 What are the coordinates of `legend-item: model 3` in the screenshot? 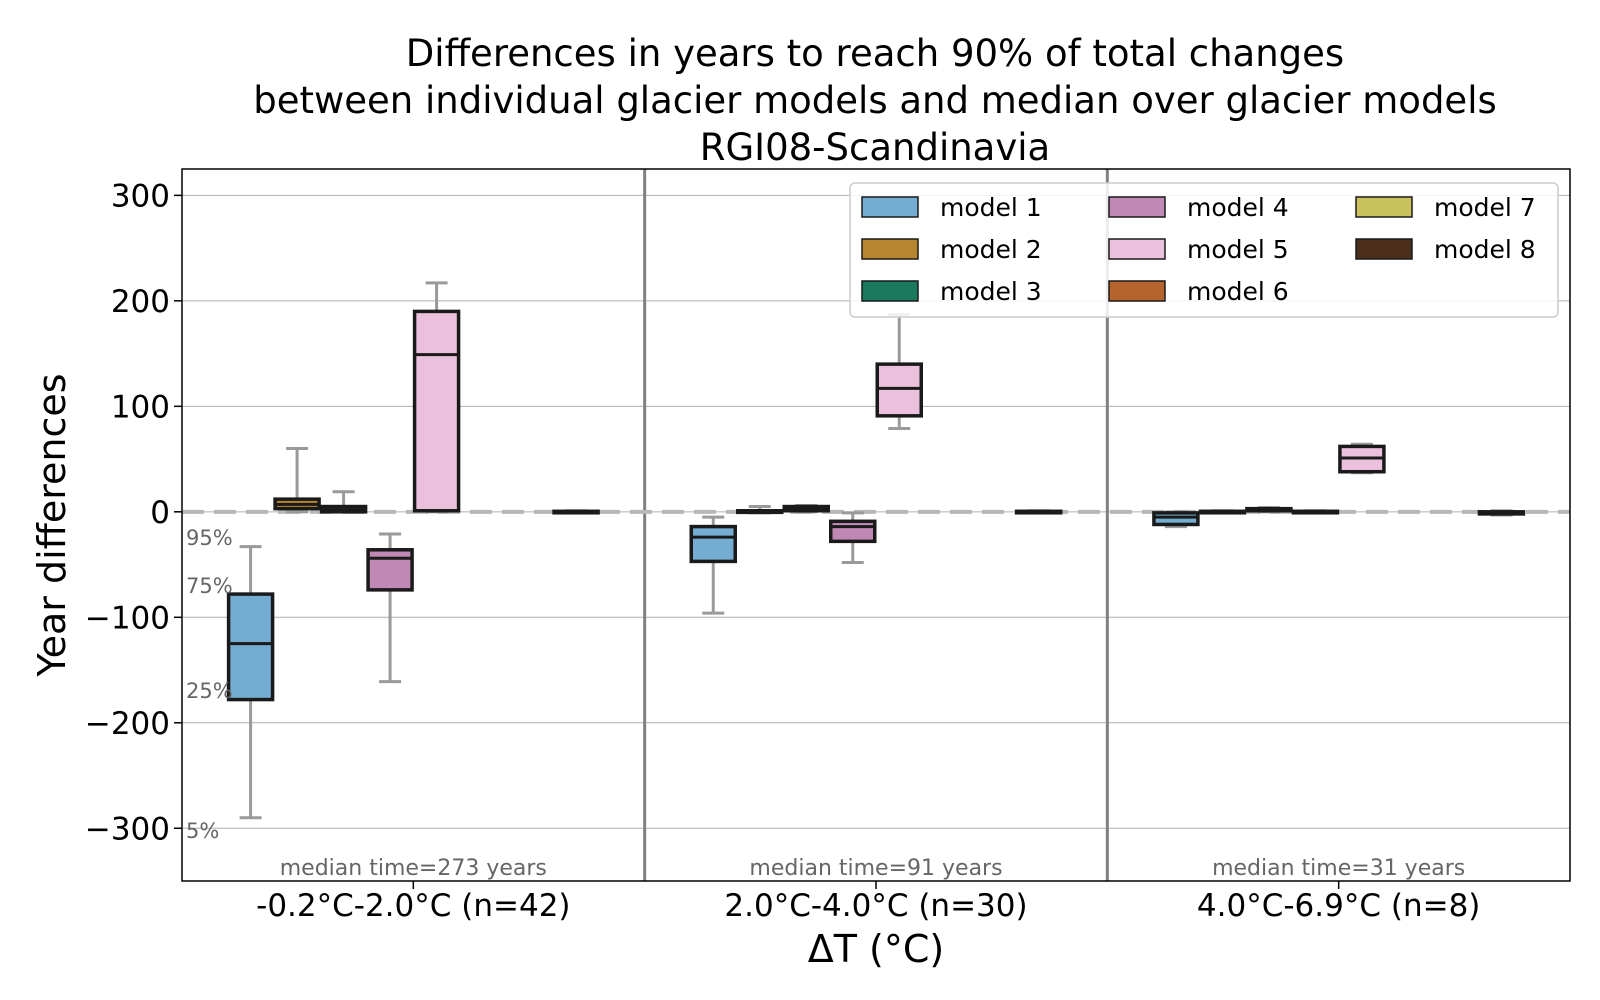 It's located at (951, 291).